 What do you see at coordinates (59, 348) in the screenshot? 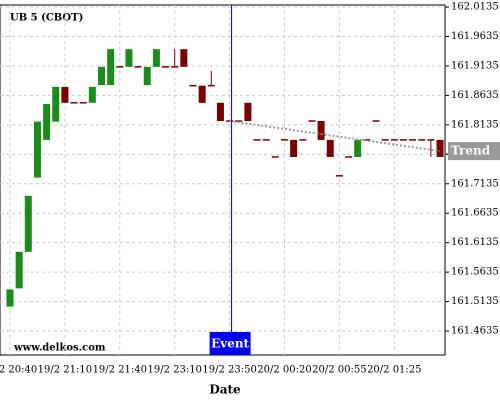
I see `watermark: www.delkos.com` at bounding box center [59, 348].